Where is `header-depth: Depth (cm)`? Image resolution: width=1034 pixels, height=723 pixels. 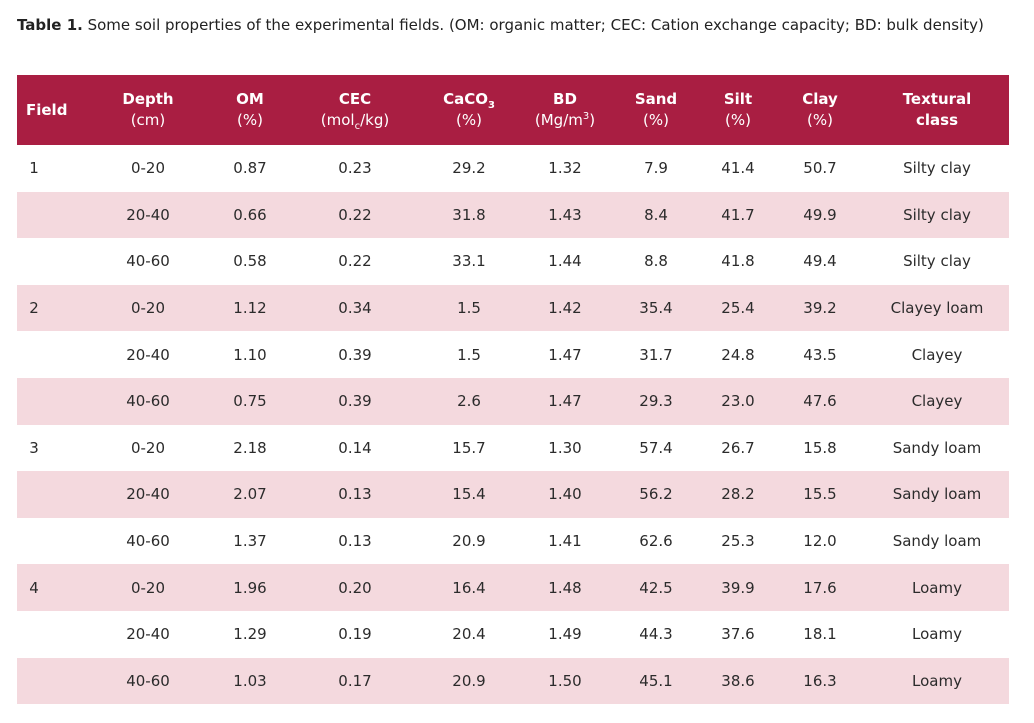 header-depth: Depth (cm) is located at coordinates (148, 109).